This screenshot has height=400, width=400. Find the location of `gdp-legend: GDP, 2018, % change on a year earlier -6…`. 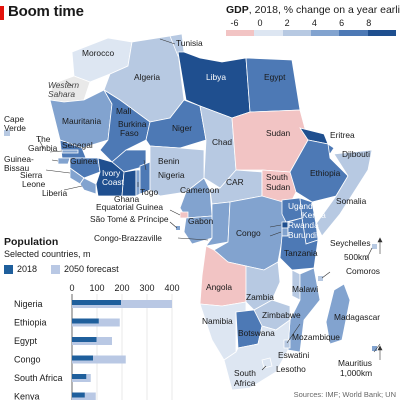

gdp-legend: GDP, 2018, % change on a year earlier -6… is located at coordinates (313, 20).